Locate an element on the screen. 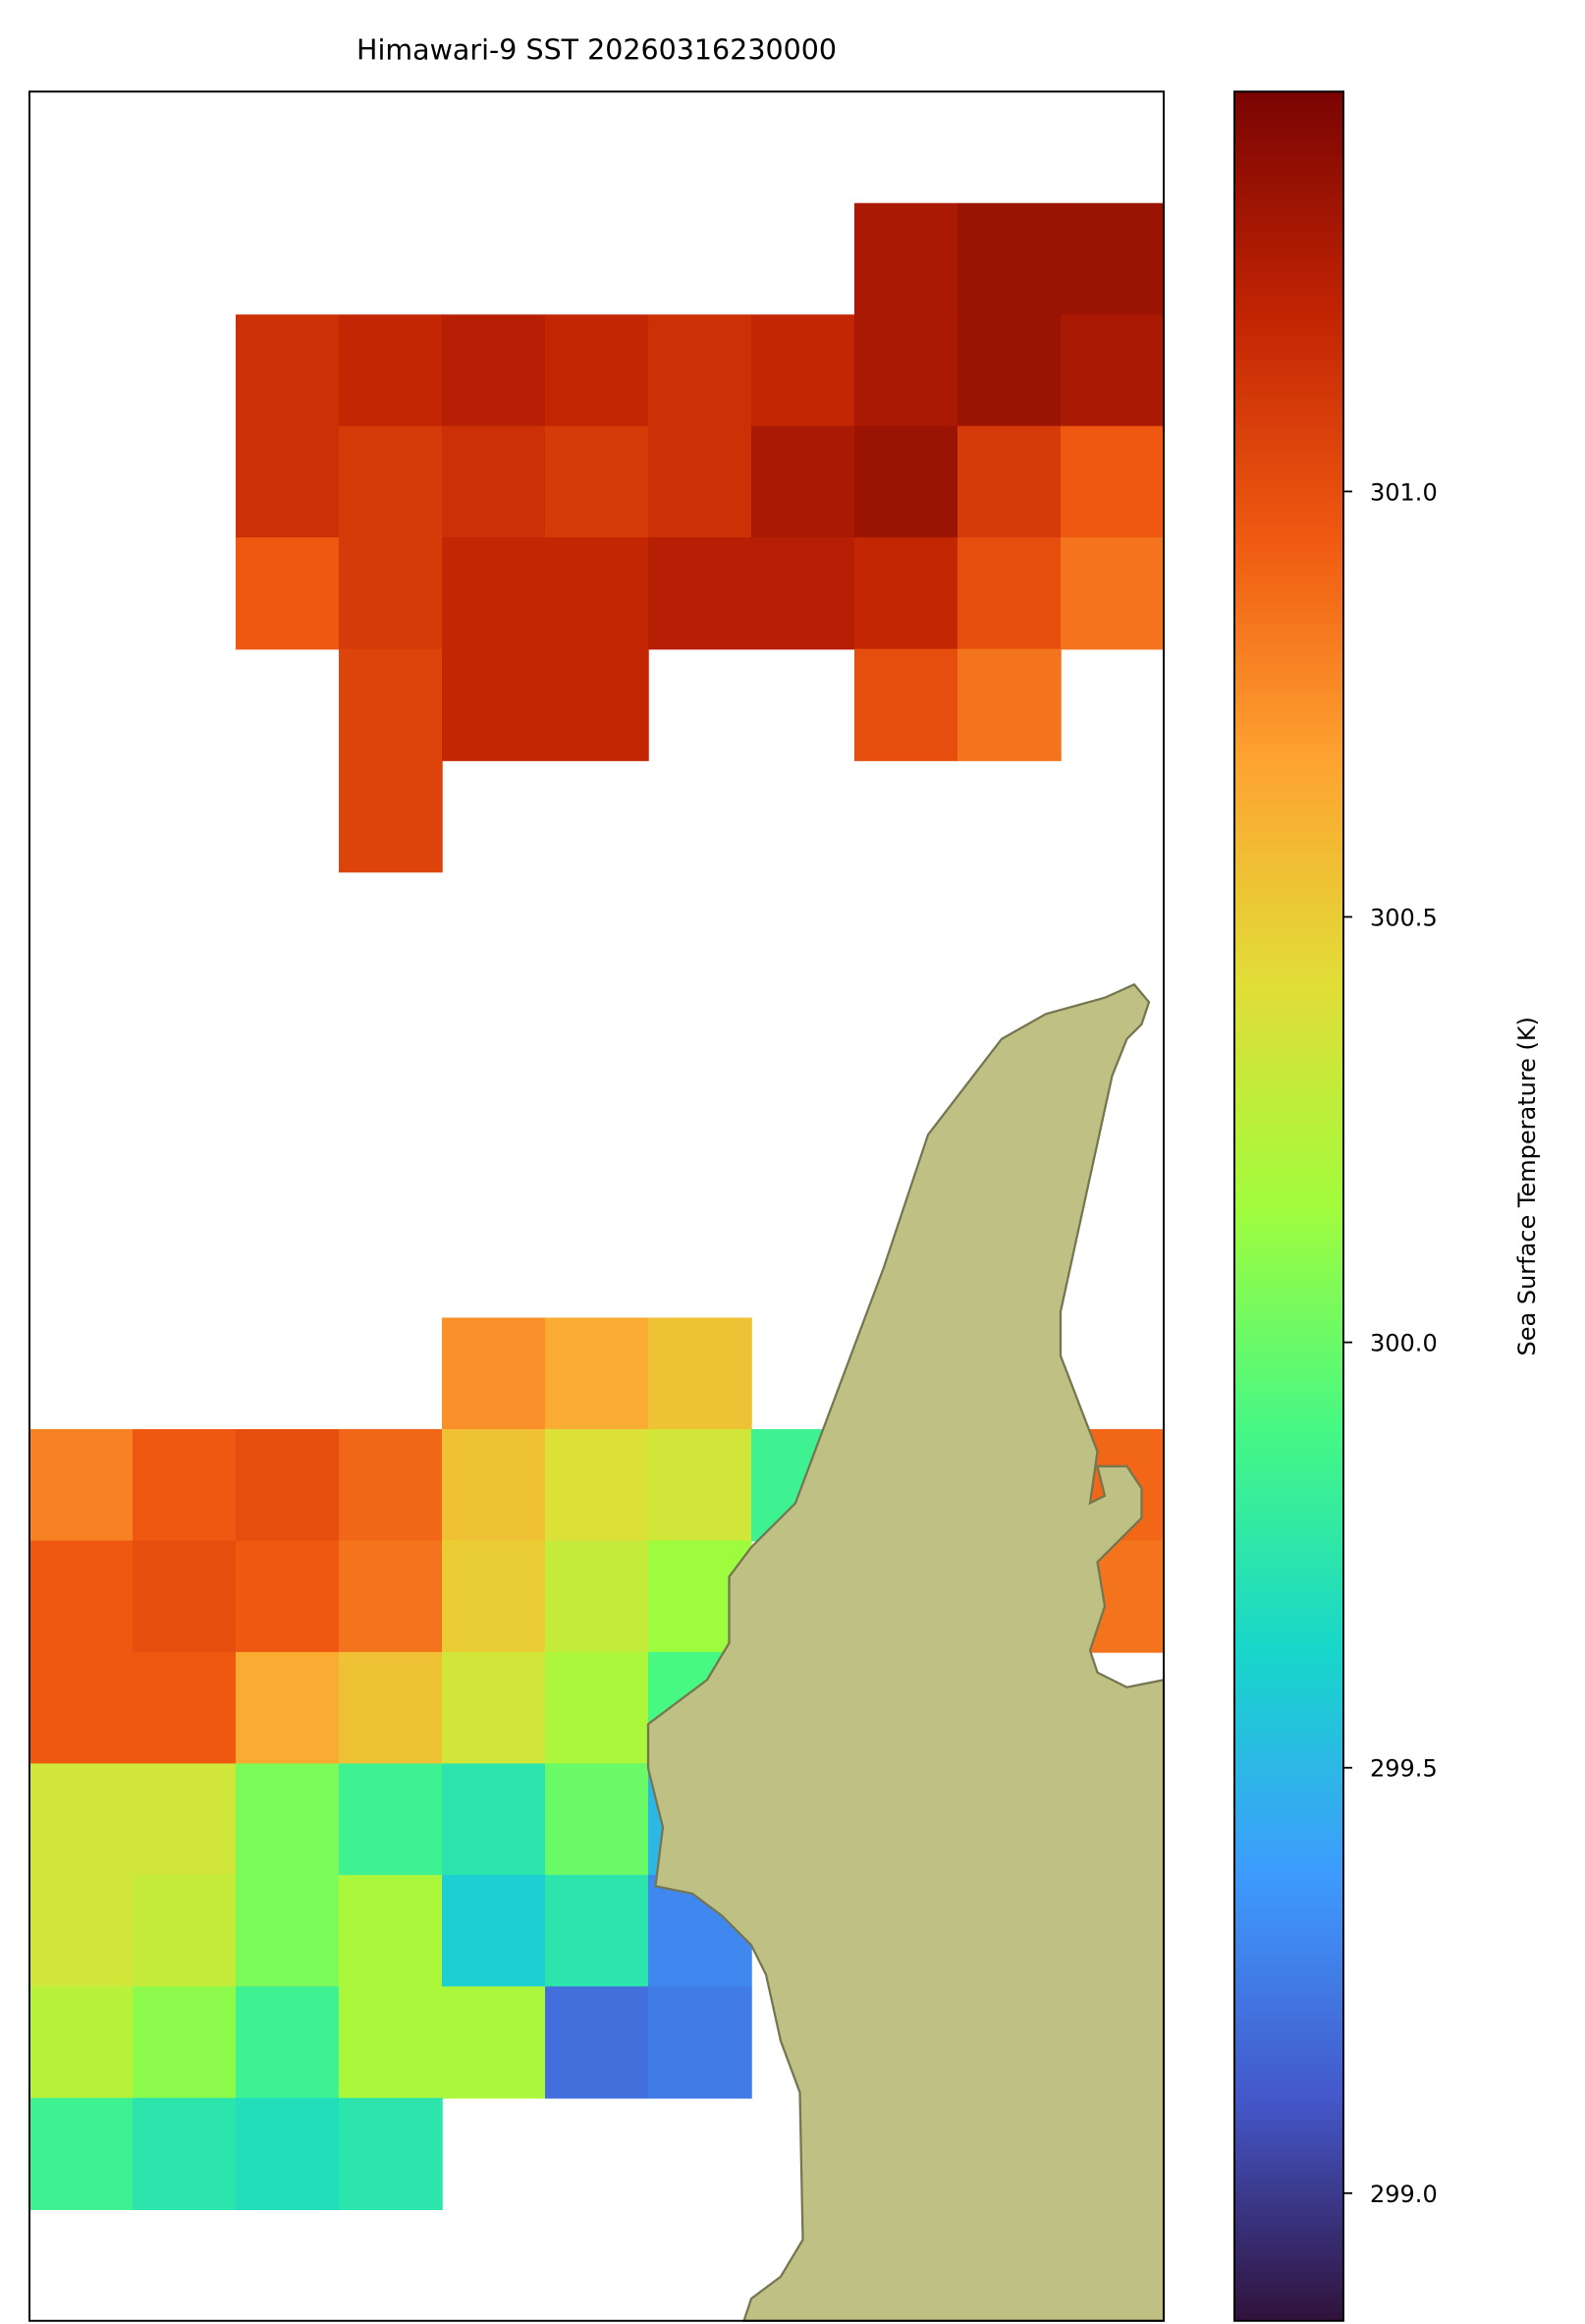 Image resolution: width=1585 pixels, height=2324 pixels. chart-title: Himawari-9 SST 20260316230000 is located at coordinates (596, 49).